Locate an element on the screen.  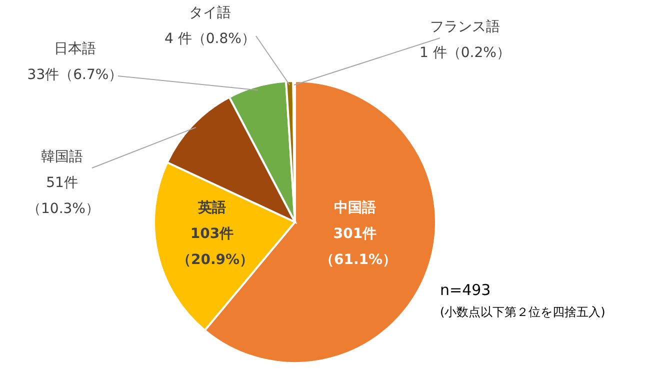
slice-label: 日本語 is located at coordinates (75, 49).